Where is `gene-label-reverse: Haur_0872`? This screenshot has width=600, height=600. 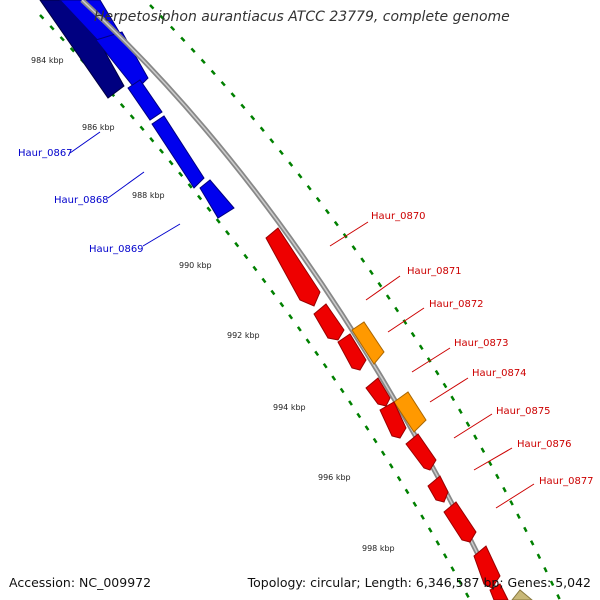
gene-label-reverse: Haur_0872 is located at coordinates (456, 304).